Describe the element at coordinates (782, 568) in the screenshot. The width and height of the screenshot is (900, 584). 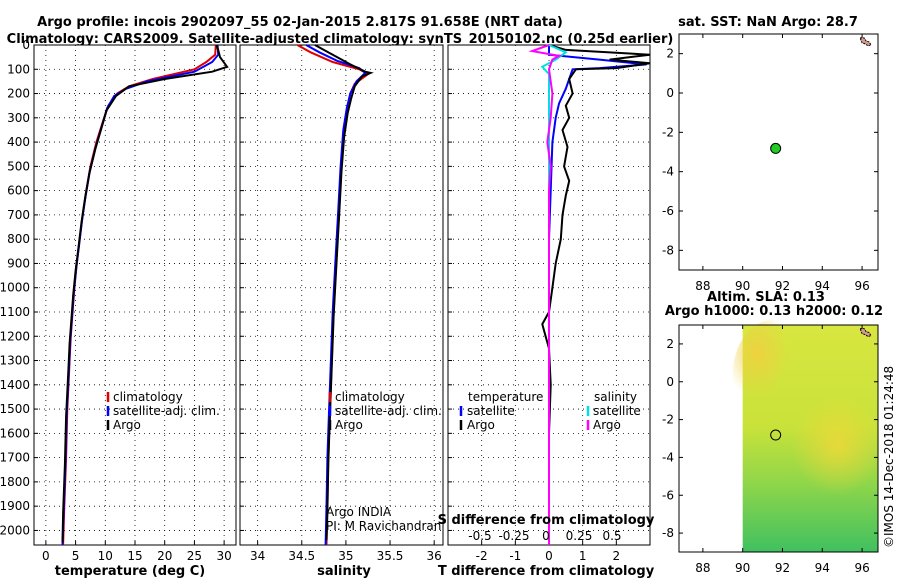
I see `x-tick-label: 92` at that location.